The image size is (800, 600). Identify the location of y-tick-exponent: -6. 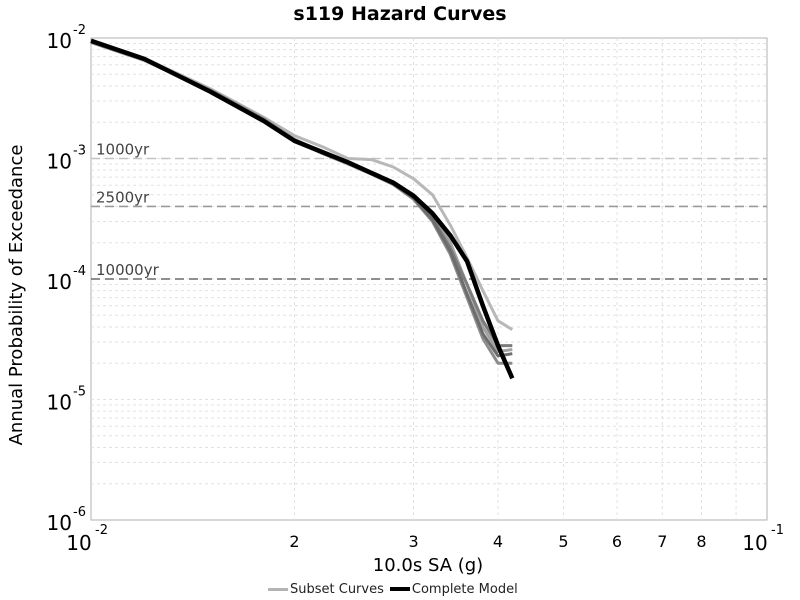
(79, 512).